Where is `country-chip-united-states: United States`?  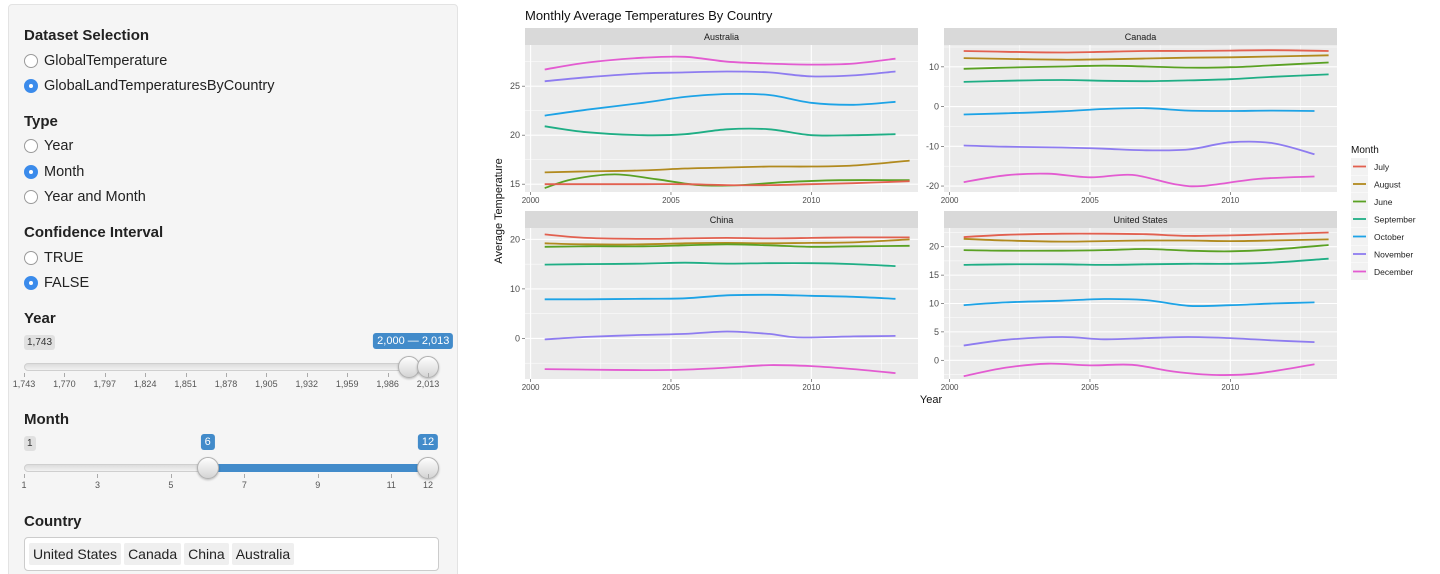
country-chip-united-states: United States is located at coordinates (75, 554).